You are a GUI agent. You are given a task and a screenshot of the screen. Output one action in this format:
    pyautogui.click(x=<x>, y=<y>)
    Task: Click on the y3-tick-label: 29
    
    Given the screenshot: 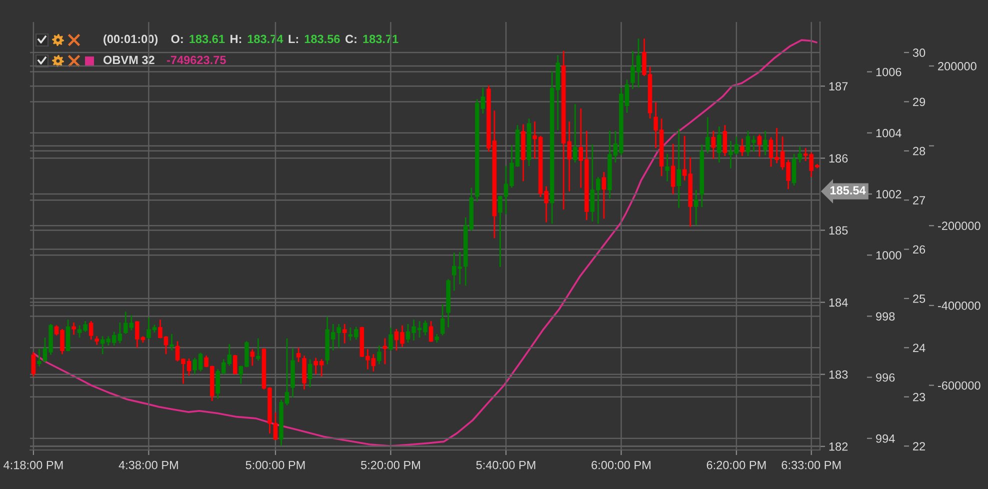 What is the action you would take?
    pyautogui.click(x=919, y=102)
    